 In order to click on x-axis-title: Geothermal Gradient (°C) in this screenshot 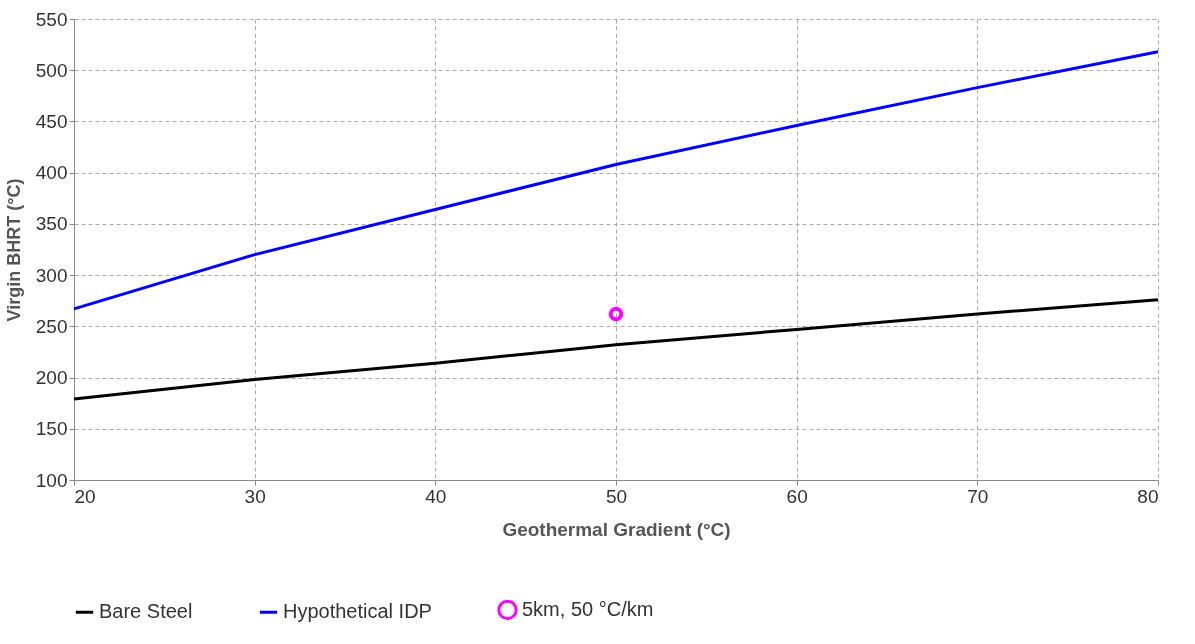, I will do `click(616, 529)`.